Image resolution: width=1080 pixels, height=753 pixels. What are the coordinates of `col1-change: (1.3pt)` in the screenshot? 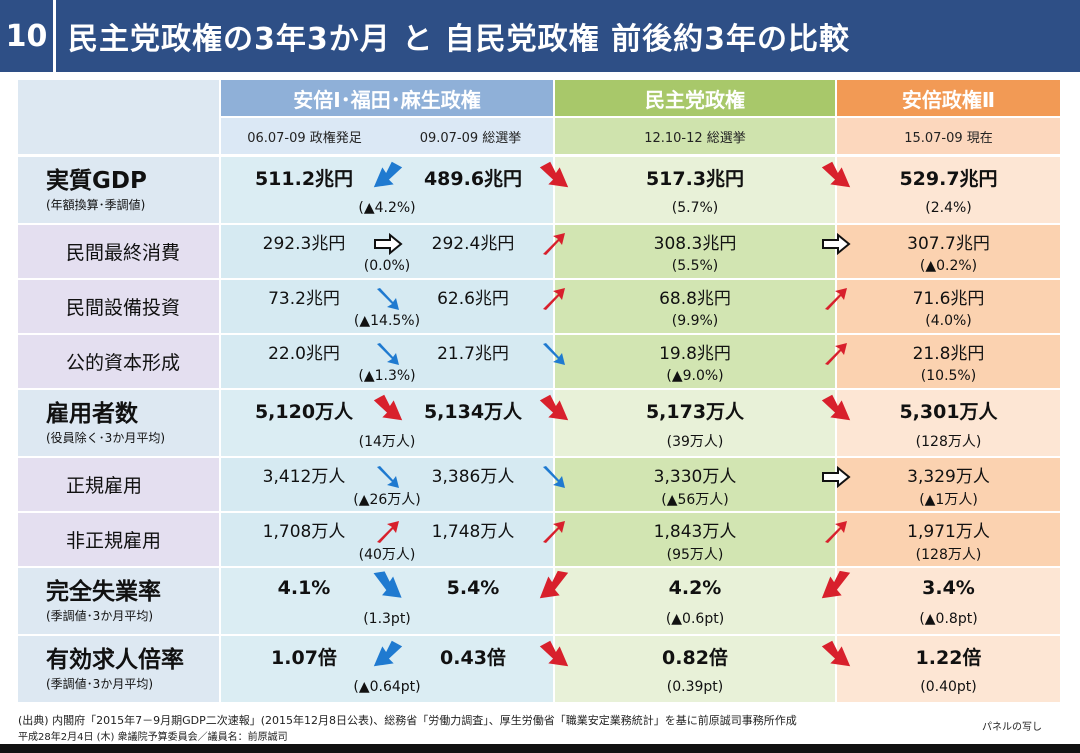 It's located at (387, 619).